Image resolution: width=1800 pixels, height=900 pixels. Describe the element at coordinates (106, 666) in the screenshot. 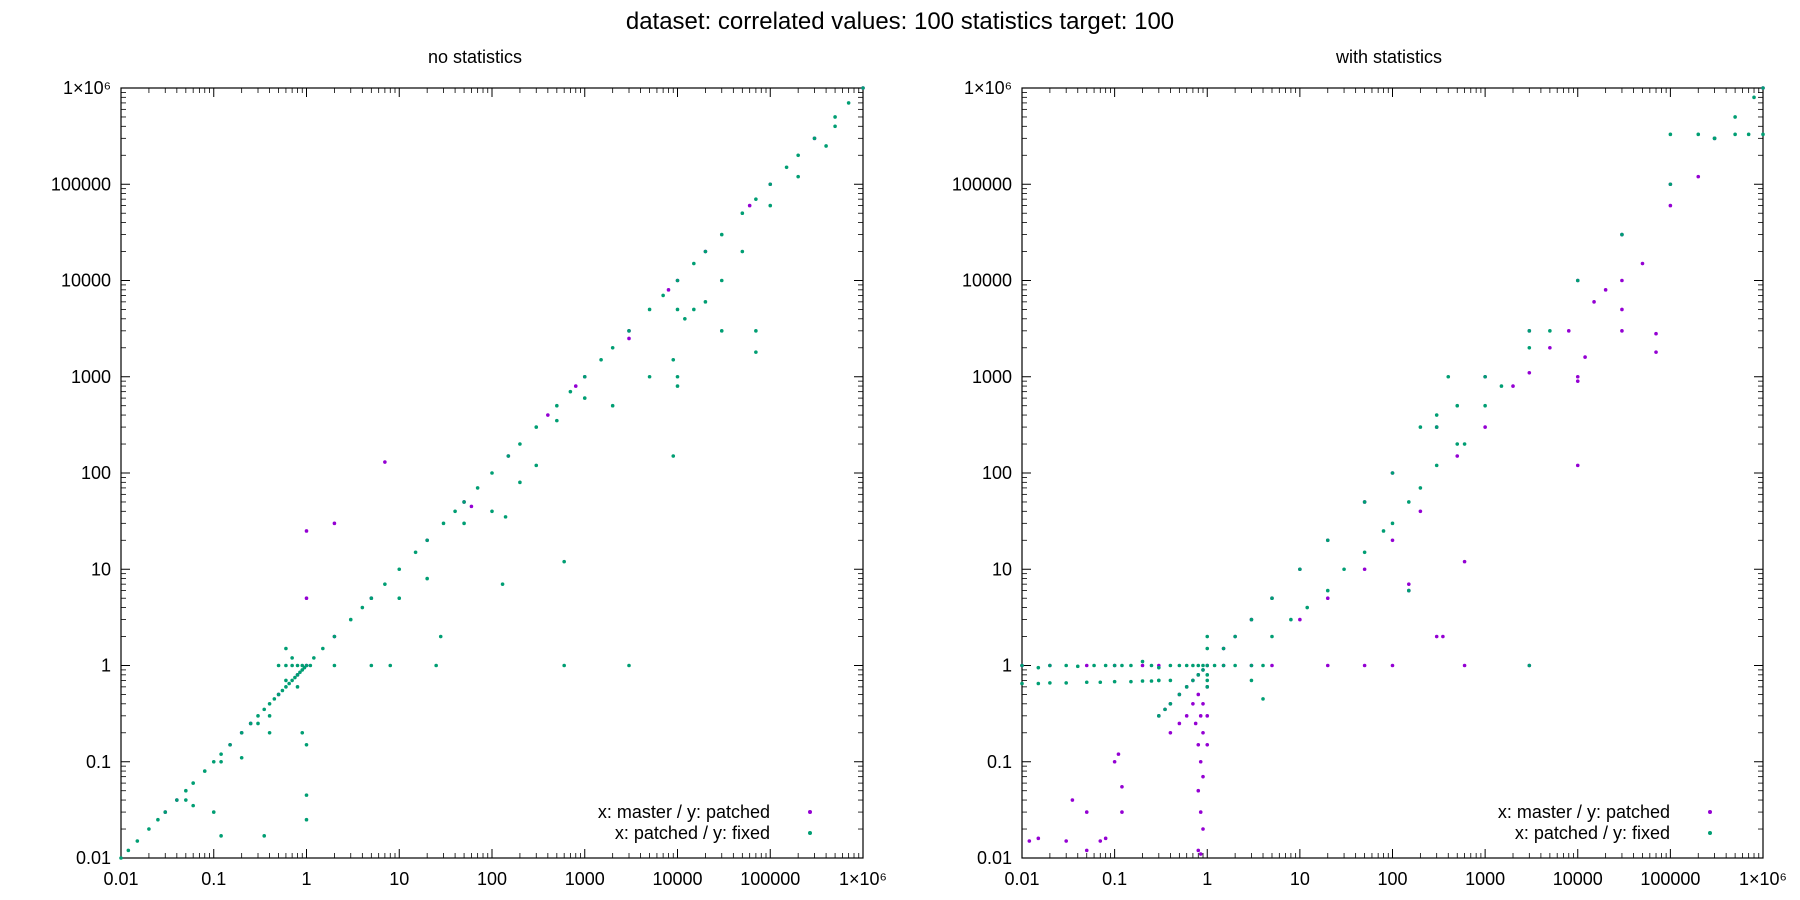

I see `y-tick-label: 1` at that location.